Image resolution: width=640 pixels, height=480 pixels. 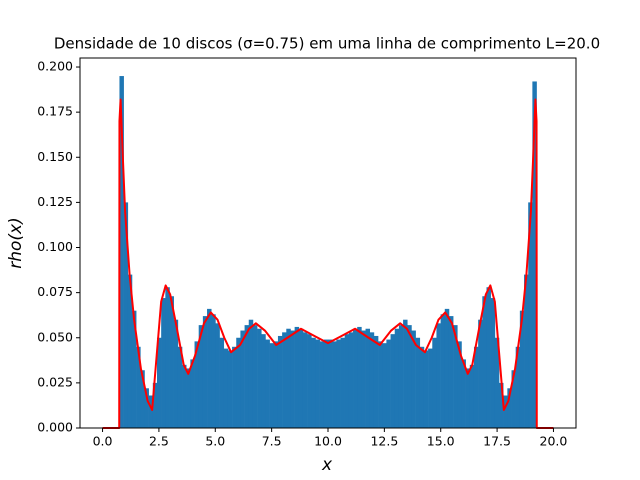 I want to click on y-tick-label: 0.075, so click(x=55, y=291).